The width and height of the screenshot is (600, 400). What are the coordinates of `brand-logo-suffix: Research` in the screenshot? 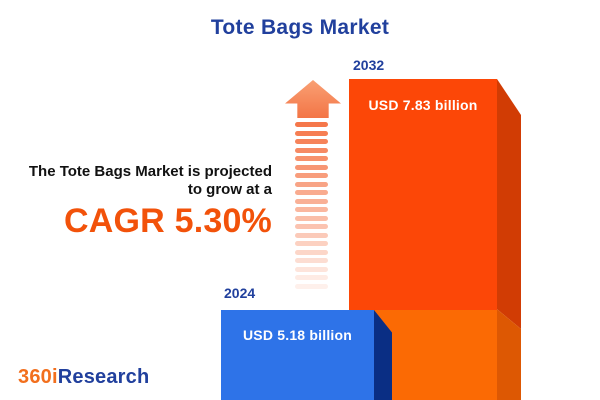 It's located at (103, 377).